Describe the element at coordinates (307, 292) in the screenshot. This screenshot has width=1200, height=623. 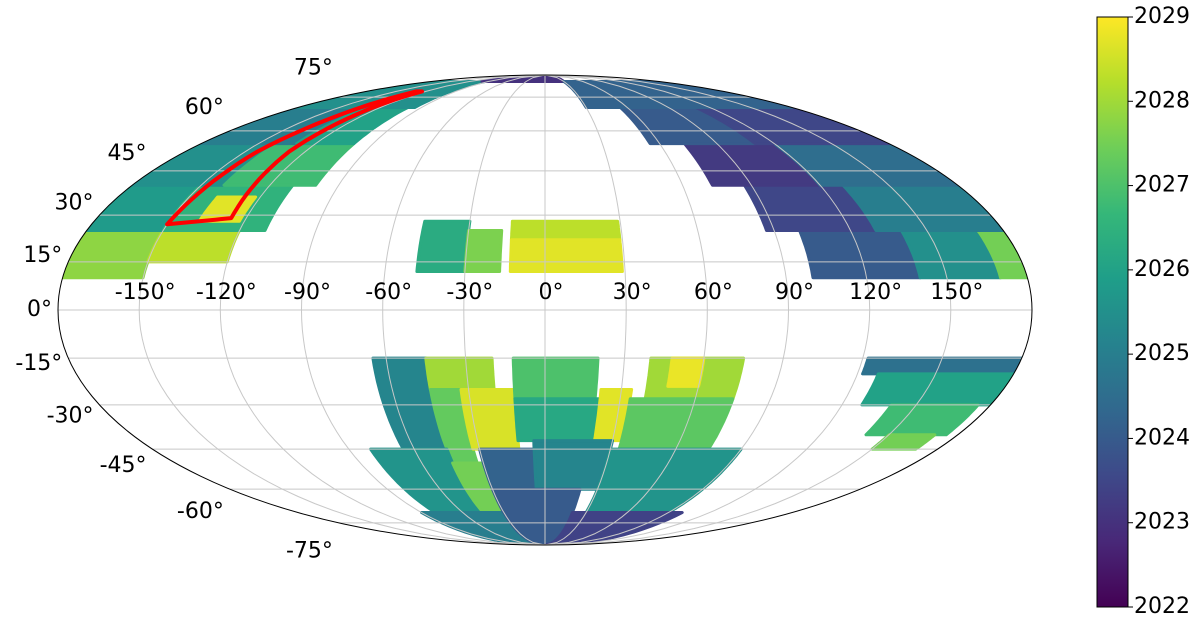
I see `x-tick-label: -90°` at that location.